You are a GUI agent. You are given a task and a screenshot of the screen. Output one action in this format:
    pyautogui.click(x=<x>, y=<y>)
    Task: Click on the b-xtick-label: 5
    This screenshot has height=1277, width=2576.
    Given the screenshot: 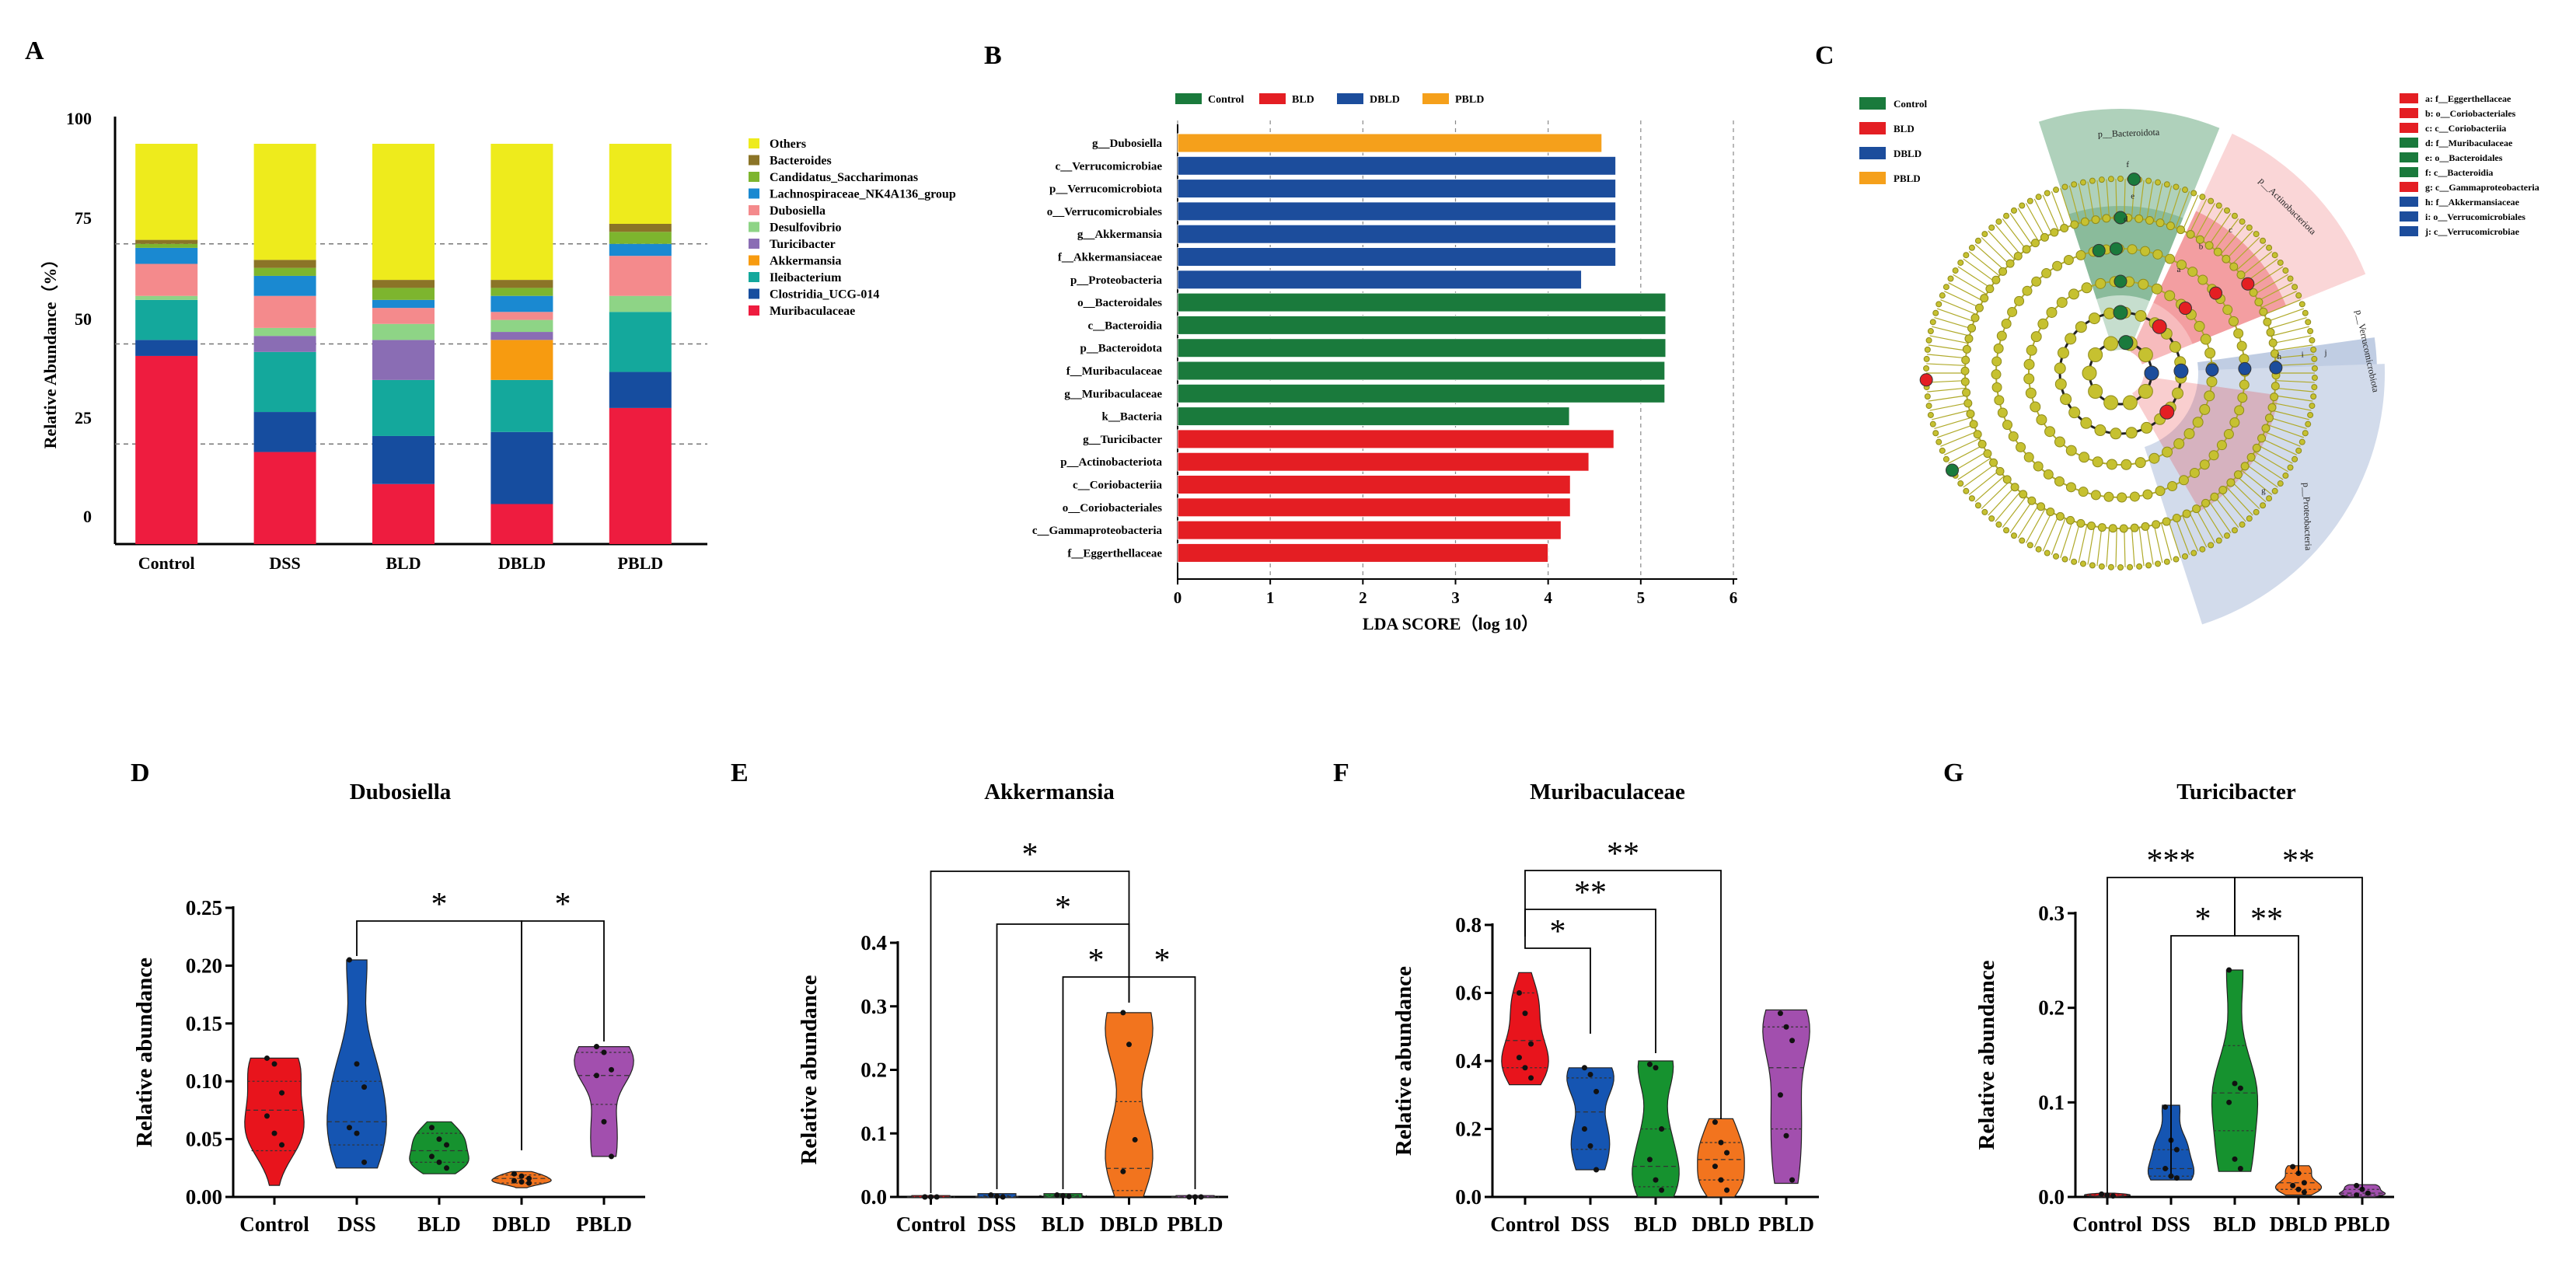 What is the action you would take?
    pyautogui.click(x=1642, y=597)
    